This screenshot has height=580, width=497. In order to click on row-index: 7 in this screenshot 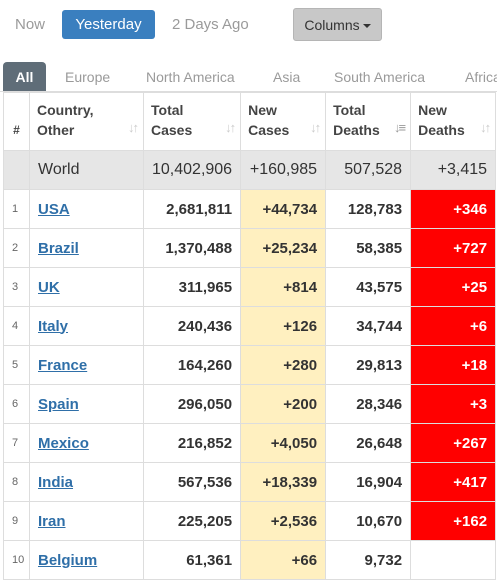, I will do `click(16, 443)`.